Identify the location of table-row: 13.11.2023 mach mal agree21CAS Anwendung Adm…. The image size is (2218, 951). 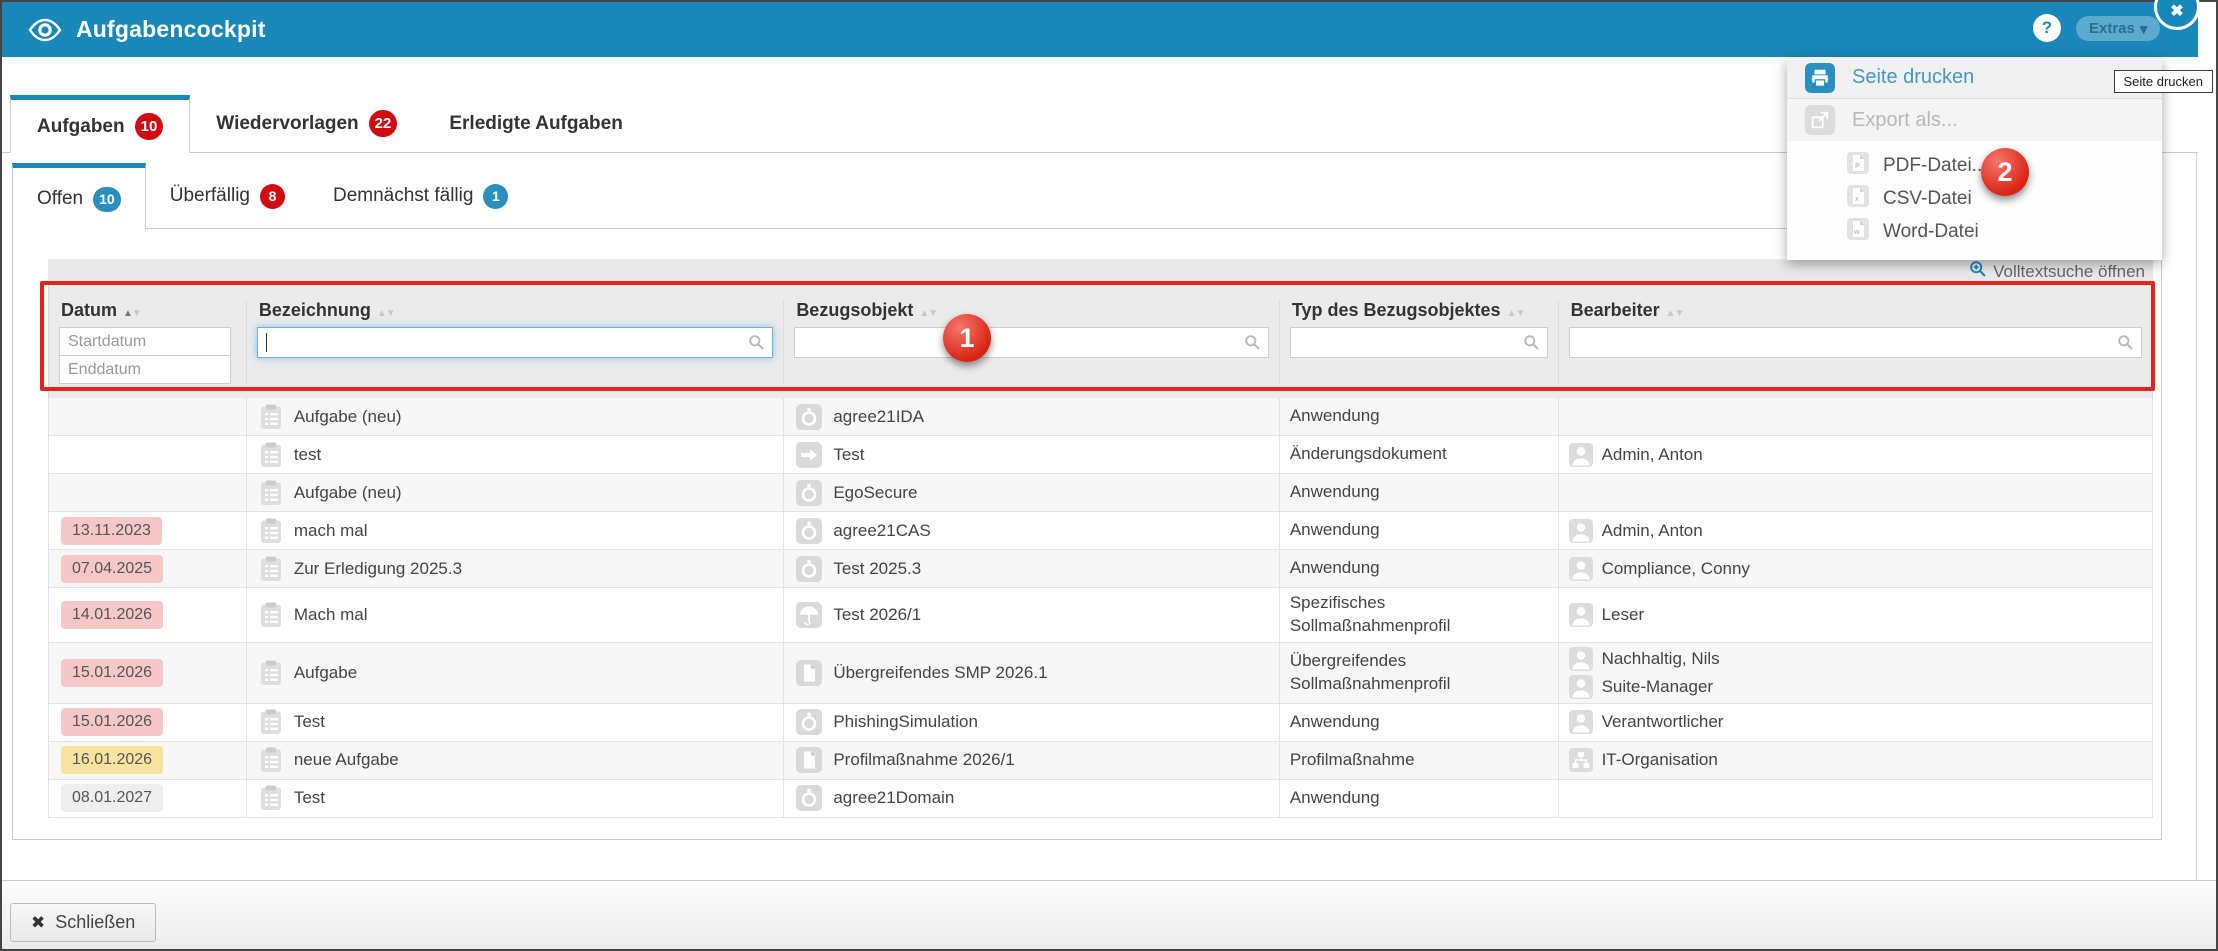
(1100, 531).